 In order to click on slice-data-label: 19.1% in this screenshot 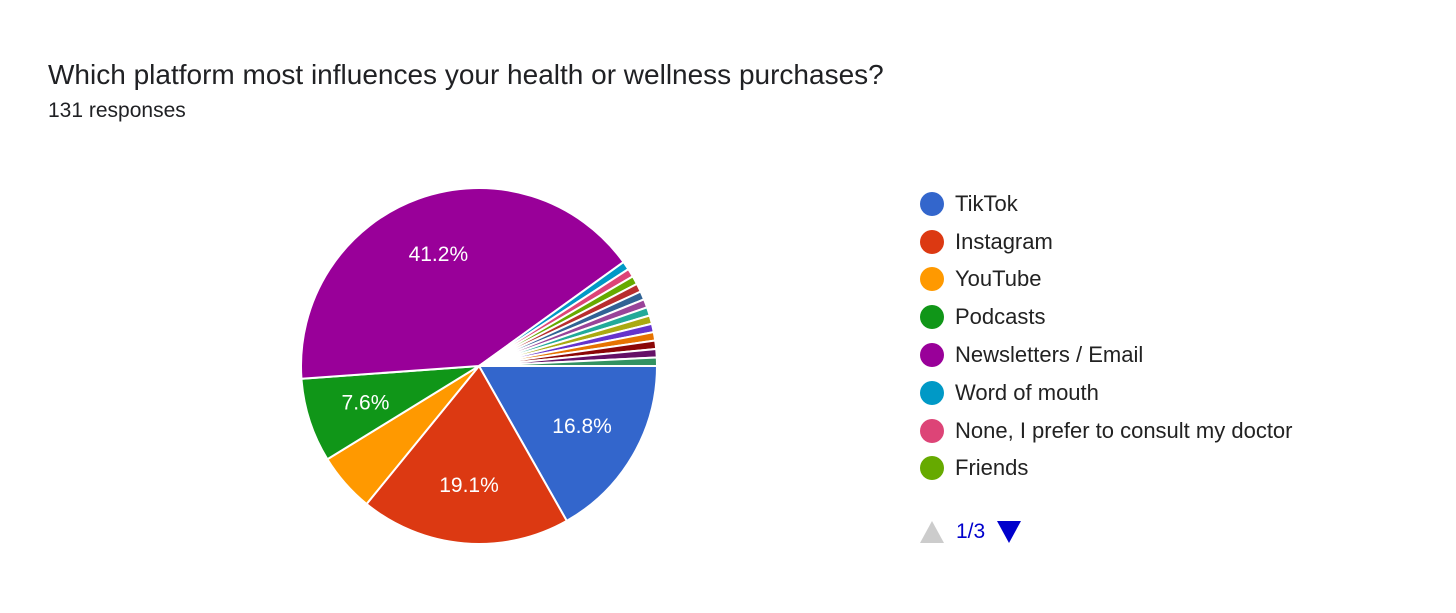, I will do `click(469, 485)`.